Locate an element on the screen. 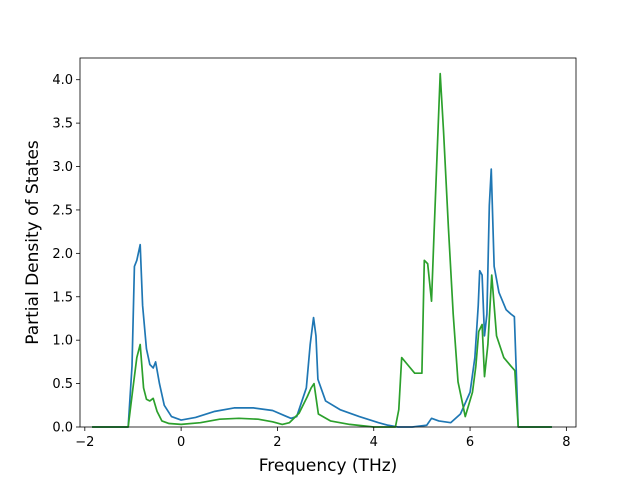  y-tick-label: 1.0 is located at coordinates (62, 341).